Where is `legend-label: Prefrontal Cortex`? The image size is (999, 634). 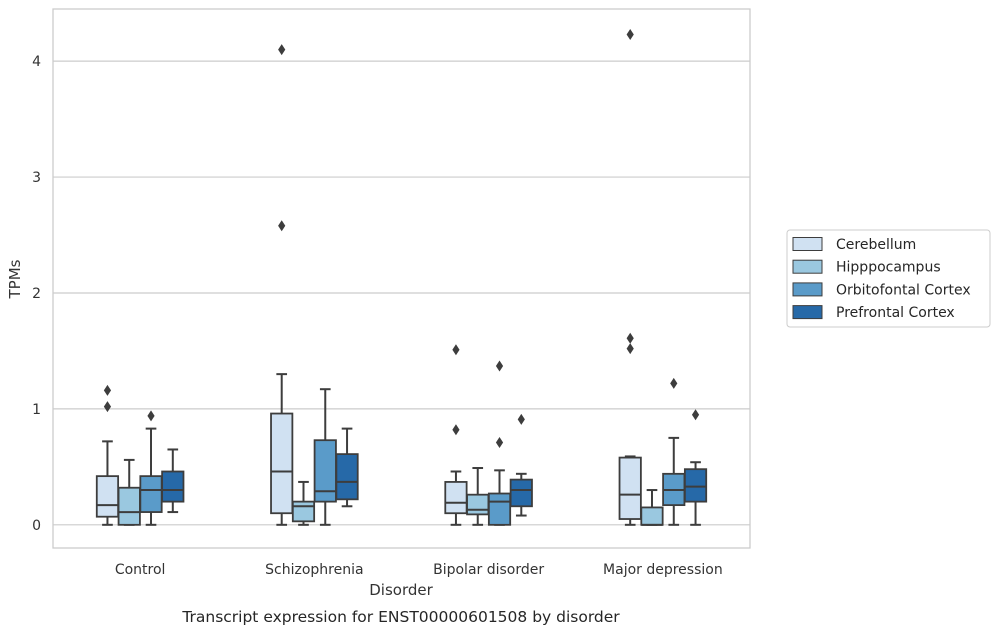
legend-label: Prefrontal Cortex is located at coordinates (895, 313).